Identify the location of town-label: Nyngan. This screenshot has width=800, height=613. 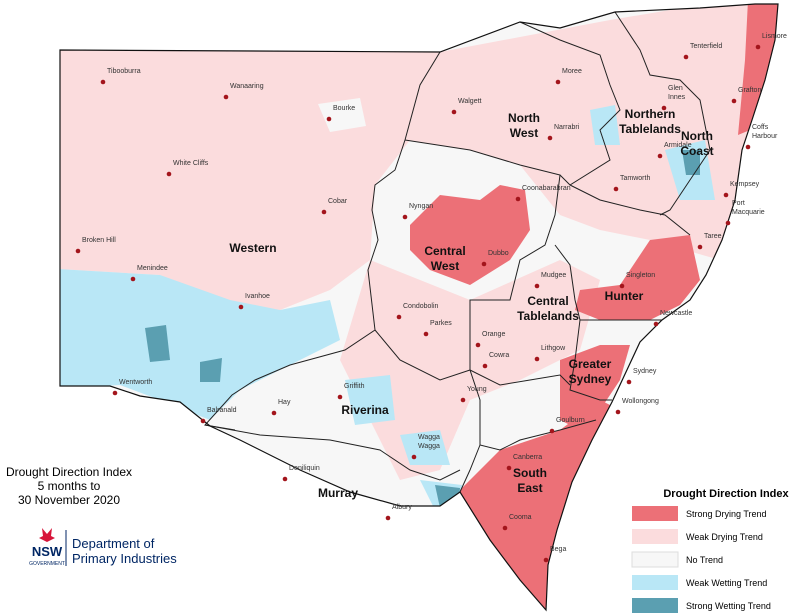
(421, 206).